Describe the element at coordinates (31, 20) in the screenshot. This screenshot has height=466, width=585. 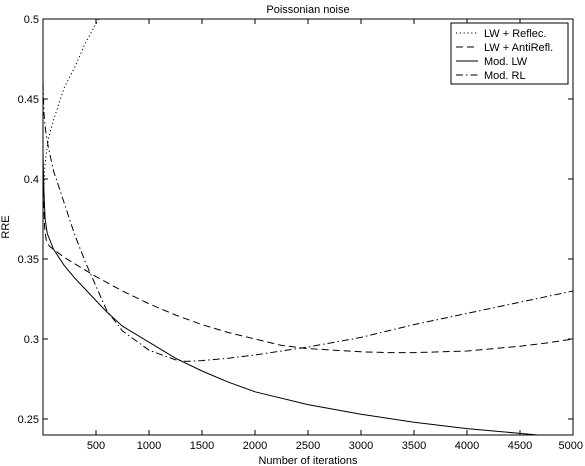
I see `y-tick-label: 0.5` at that location.